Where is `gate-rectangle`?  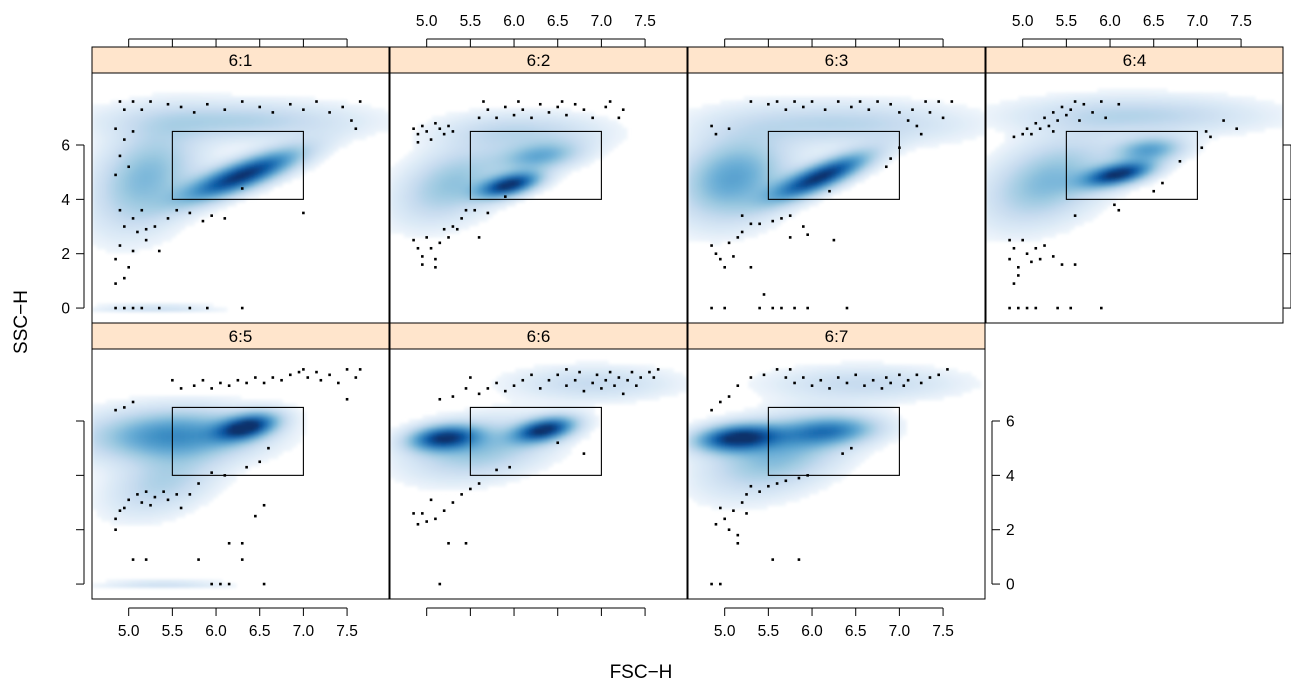
gate-rectangle is located at coordinates (535, 441).